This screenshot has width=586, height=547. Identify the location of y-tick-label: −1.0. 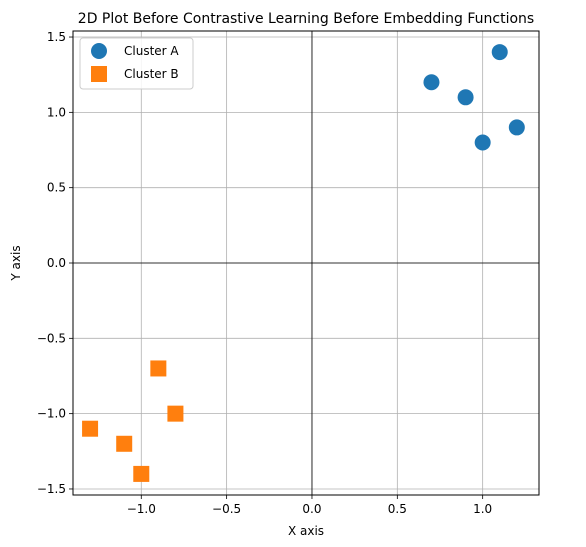
(51, 414).